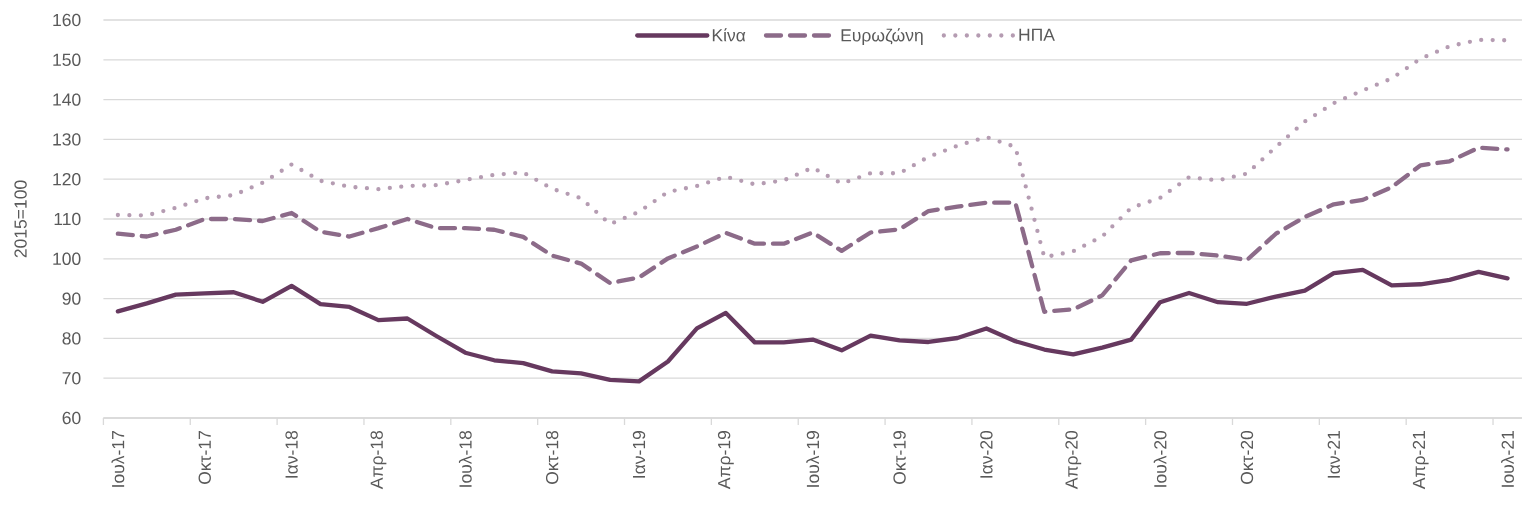  What do you see at coordinates (71, 418) in the screenshot?
I see `y-tick-label: 60` at bounding box center [71, 418].